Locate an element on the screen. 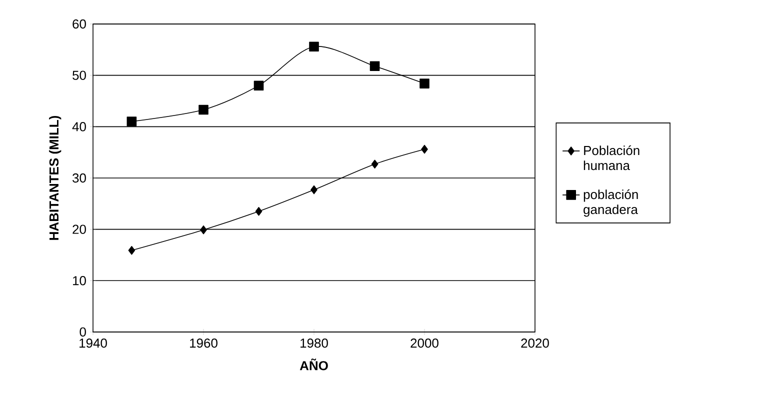 The width and height of the screenshot is (766, 415). y-tick-label: 10 is located at coordinates (79, 281).